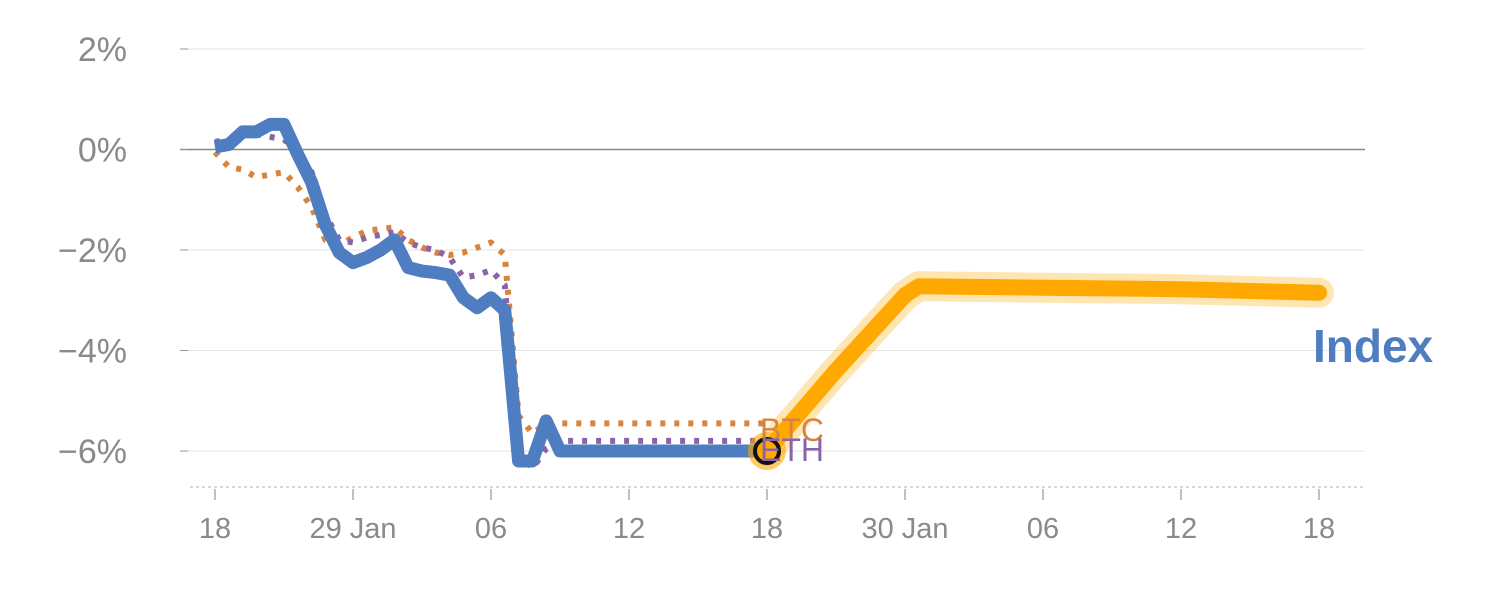  I want to click on y-axis-ticks: 2% 0% −2% −4% −6%, so click(92, 251).